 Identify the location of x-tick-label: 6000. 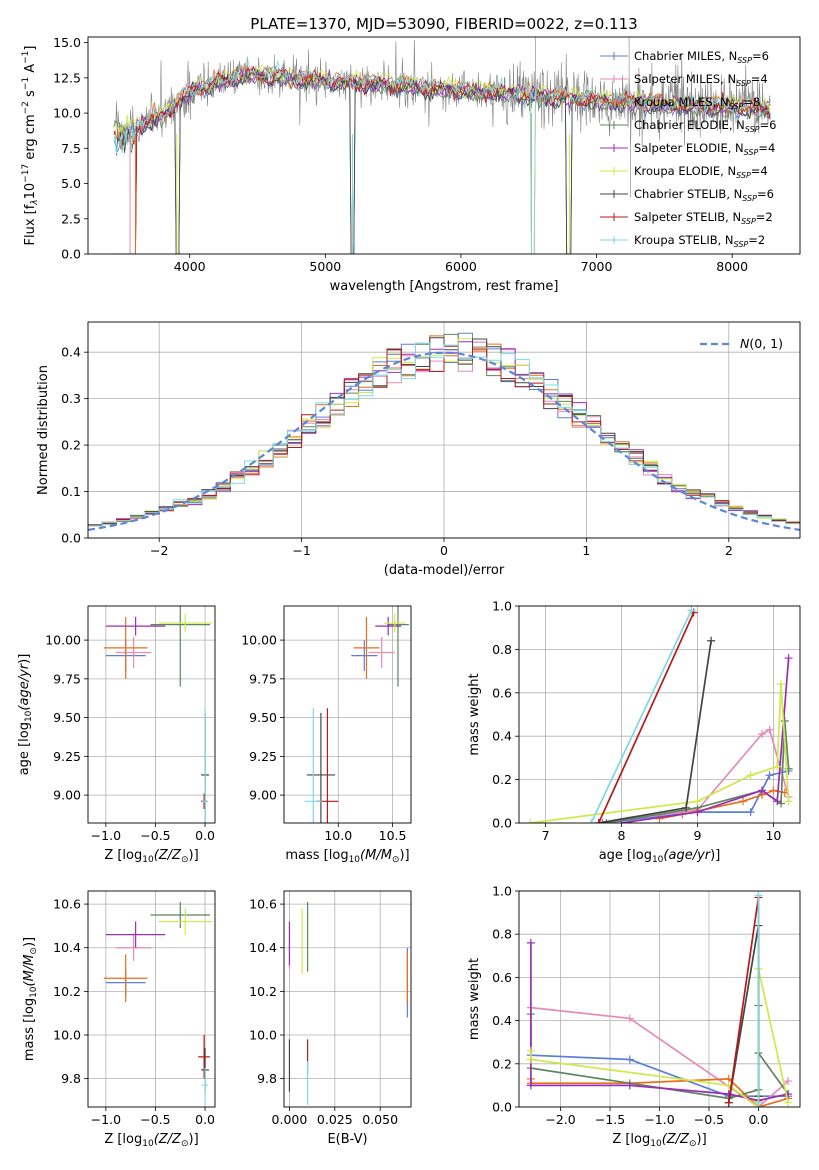
(461, 266).